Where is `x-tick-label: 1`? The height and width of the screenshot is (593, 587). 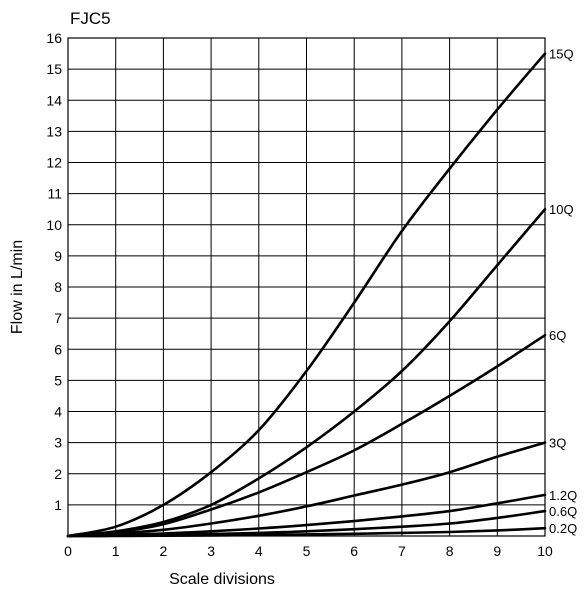 x-tick-label: 1 is located at coordinates (116, 551).